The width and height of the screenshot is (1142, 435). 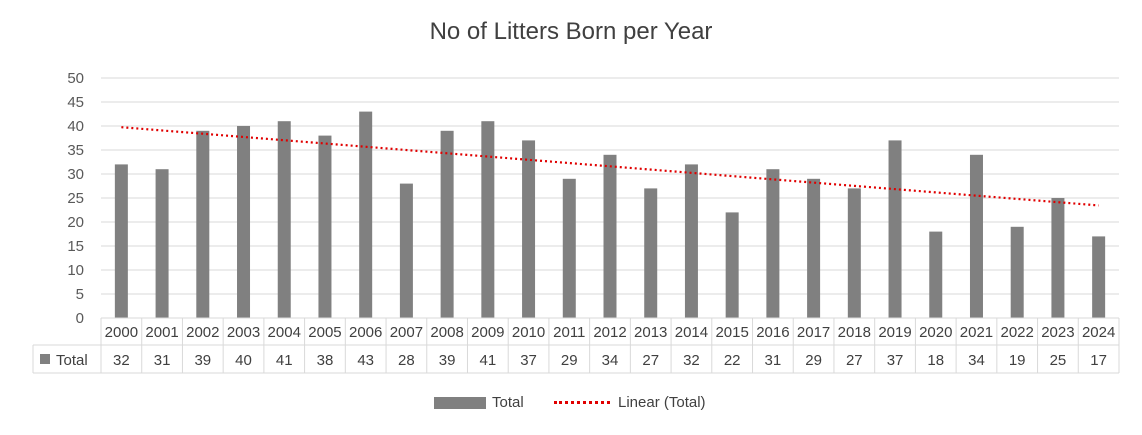 I want to click on table-value: 18, so click(x=935, y=360).